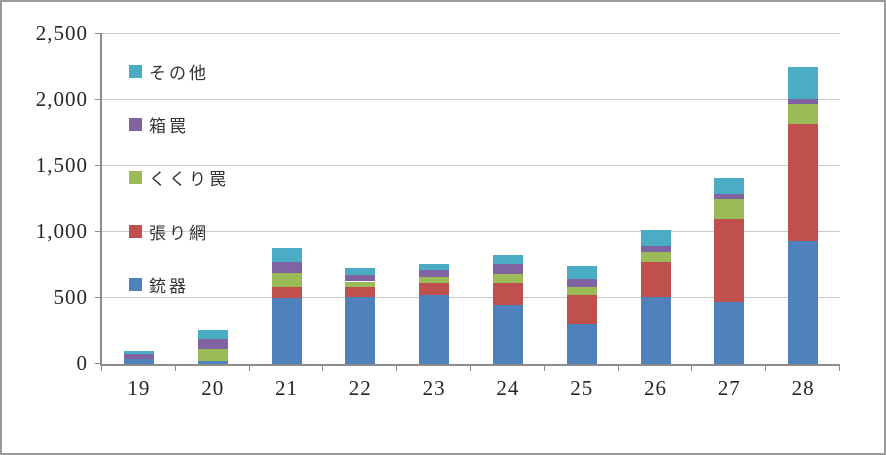  Describe the element at coordinates (803, 302) in the screenshot. I see `bar-segment-銃器-year-28` at that location.